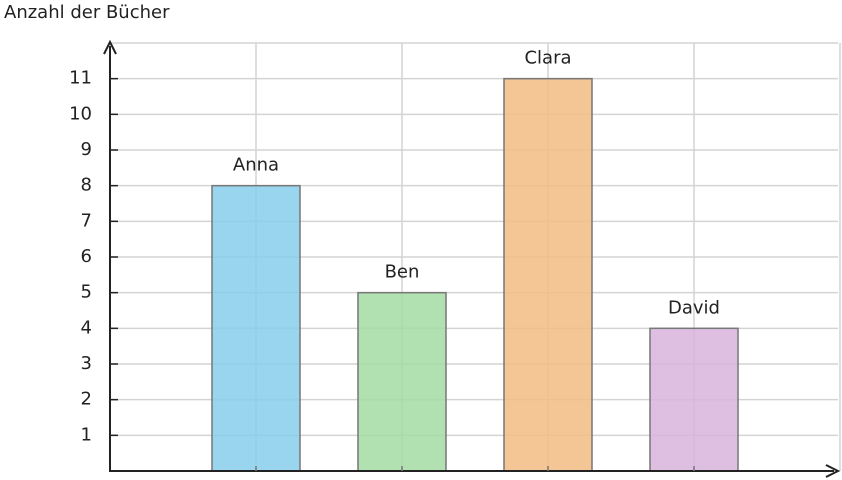 This screenshot has width=842, height=480. What do you see at coordinates (402, 272) in the screenshot?
I see `bar-label: Ben` at bounding box center [402, 272].